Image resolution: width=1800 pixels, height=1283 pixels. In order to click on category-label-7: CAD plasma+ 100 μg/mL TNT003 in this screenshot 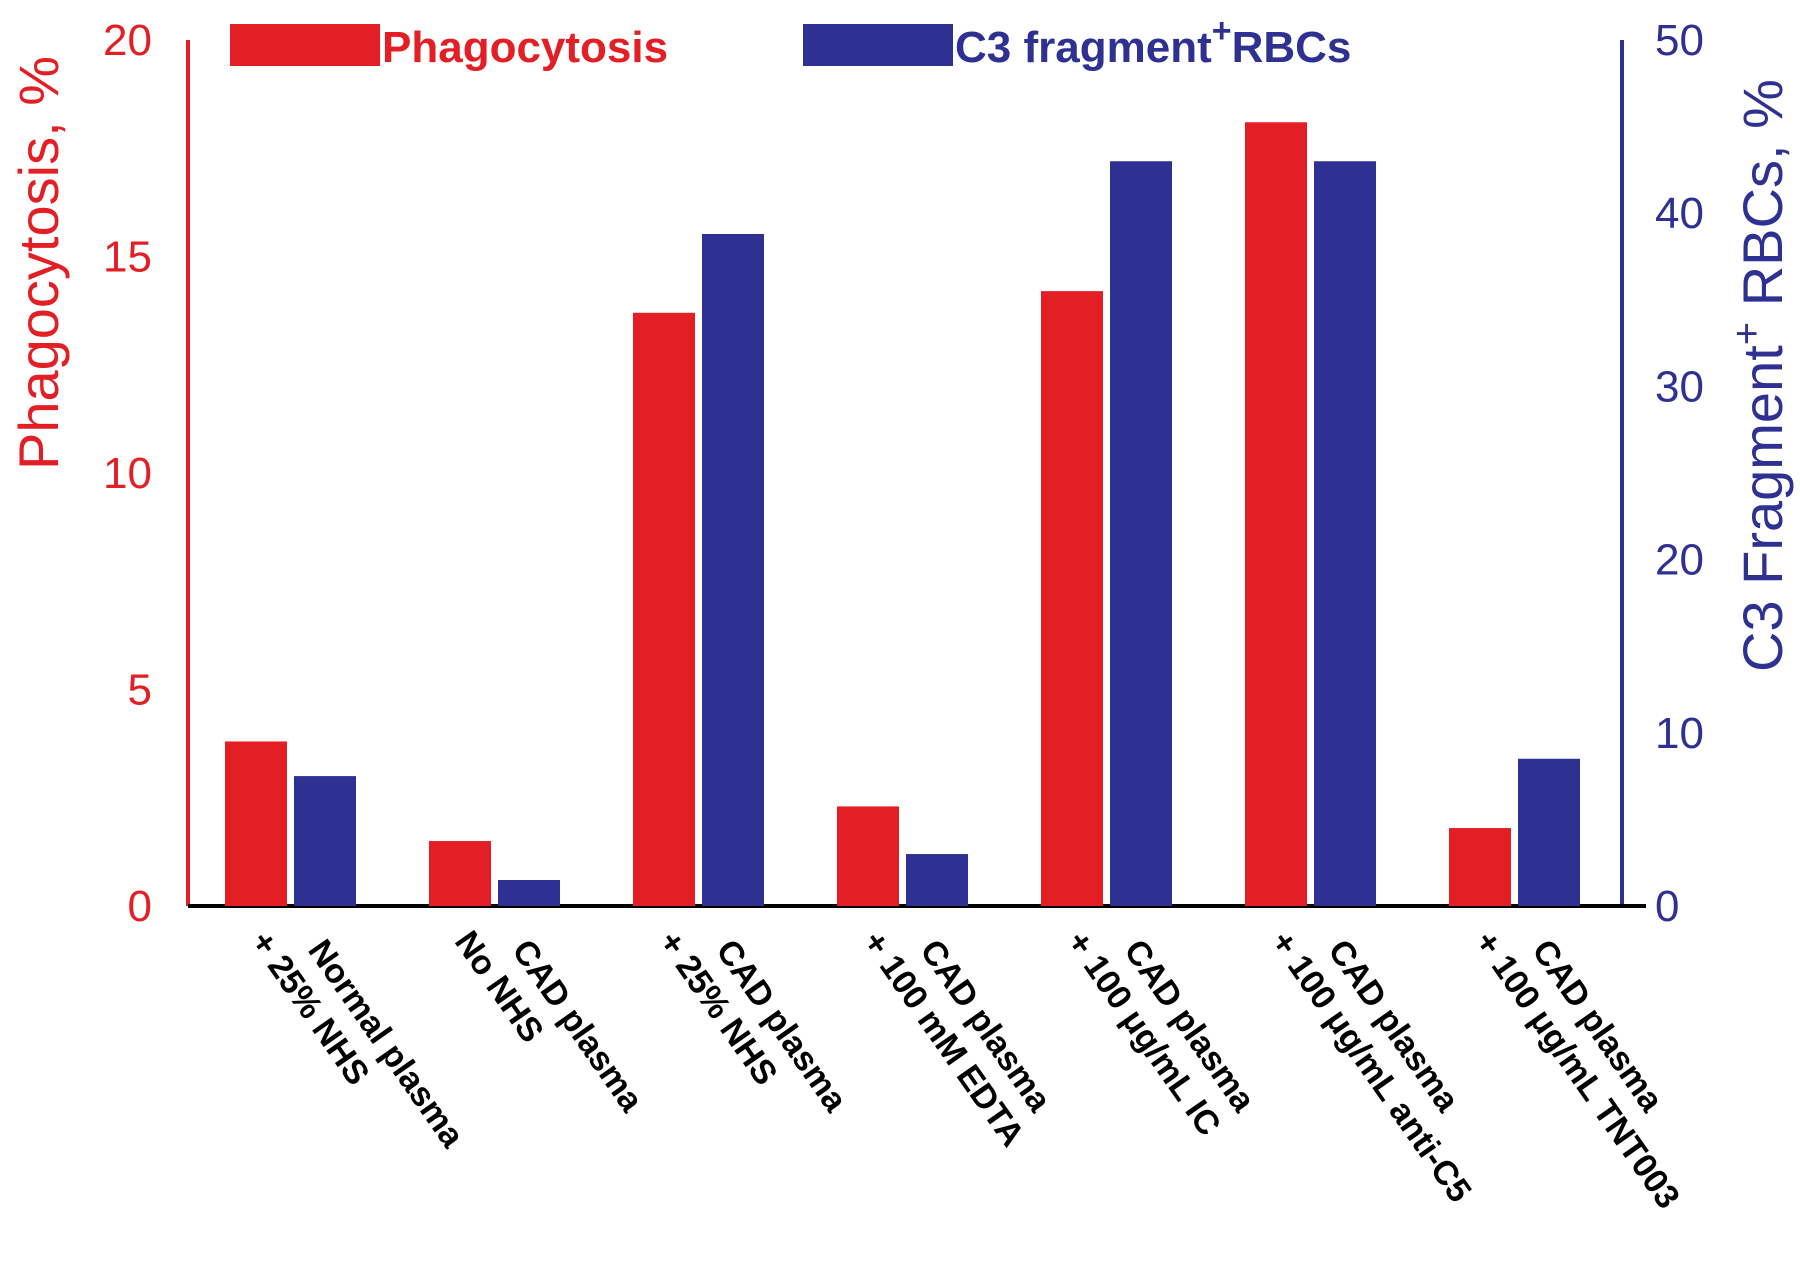, I will do `click(1577, 1069)`.